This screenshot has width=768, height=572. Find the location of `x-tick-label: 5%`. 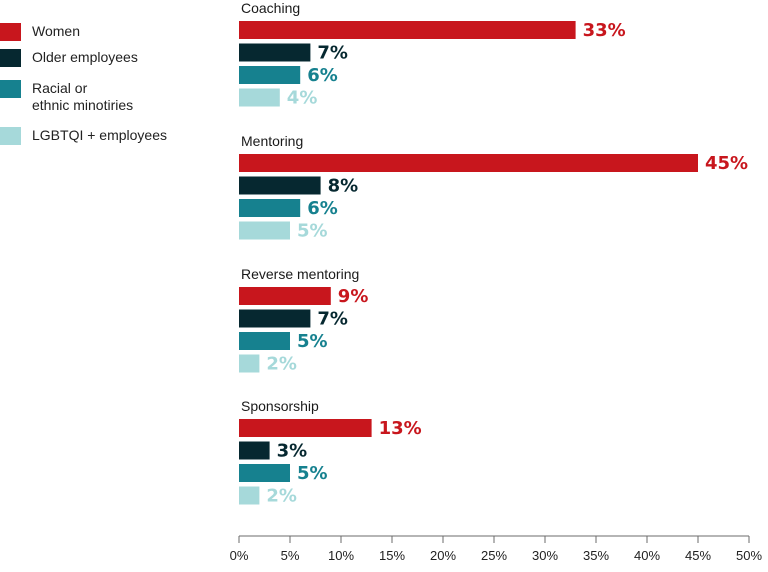

x-tick-label: 5% is located at coordinates (290, 555).